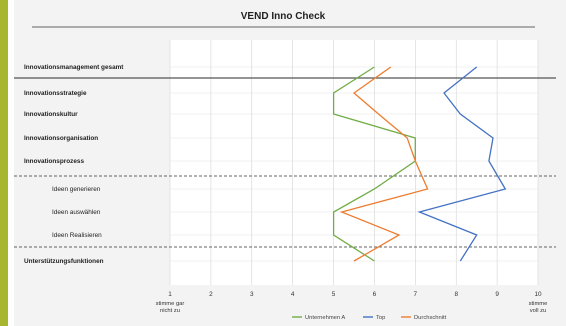 Image resolution: width=566 pixels, height=326 pixels. Describe the element at coordinates (61, 138) in the screenshot. I see `category-label: Innovationsorganisation` at that location.